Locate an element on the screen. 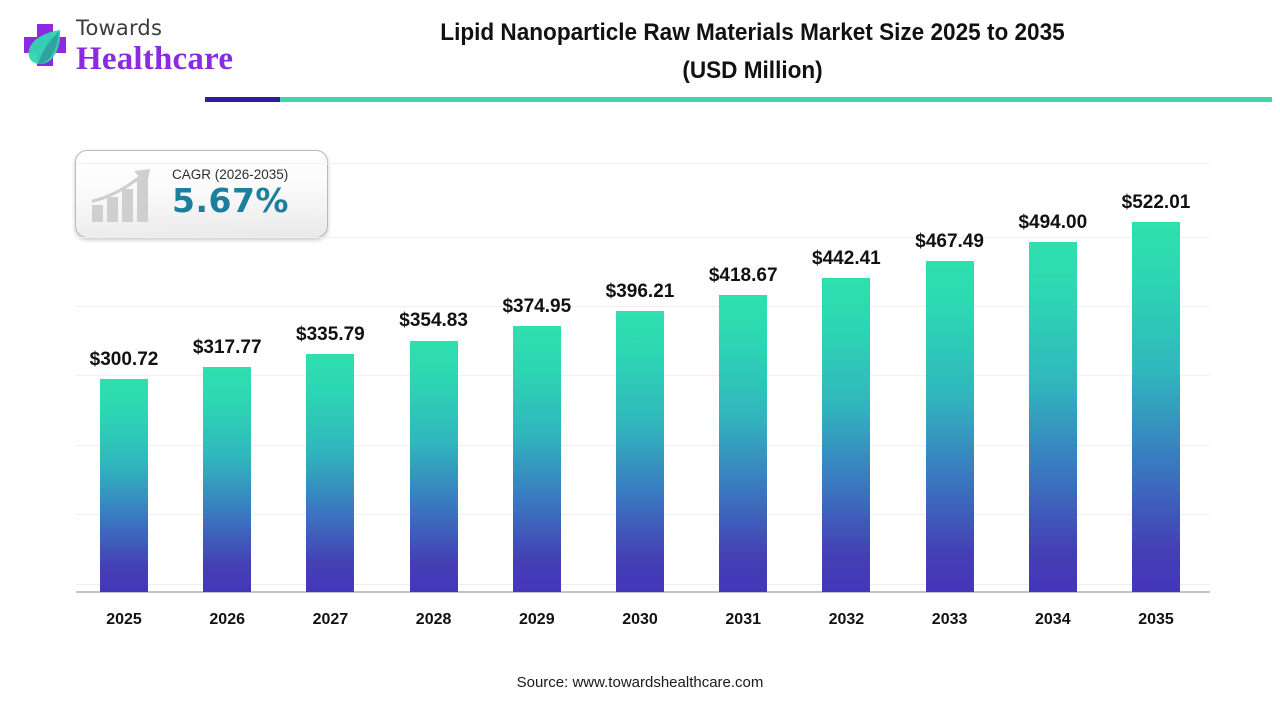 The width and height of the screenshot is (1280, 720). brand-wordmark: Towards Healthcare is located at coordinates (154, 46).